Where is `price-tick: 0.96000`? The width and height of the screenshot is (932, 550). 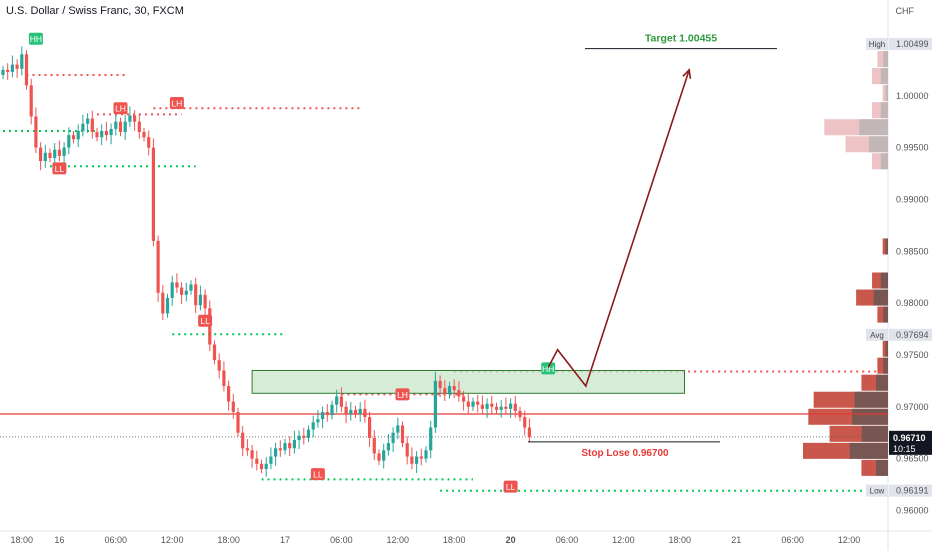
price-tick: 0.96000 is located at coordinates (912, 510).